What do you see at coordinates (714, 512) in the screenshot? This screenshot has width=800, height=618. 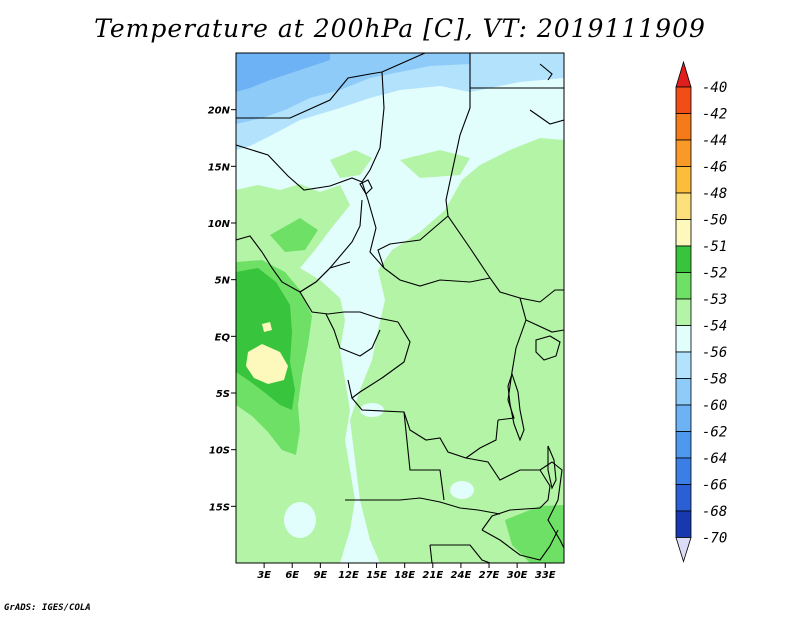 I see `colorbar-label: -68` at bounding box center [714, 512].